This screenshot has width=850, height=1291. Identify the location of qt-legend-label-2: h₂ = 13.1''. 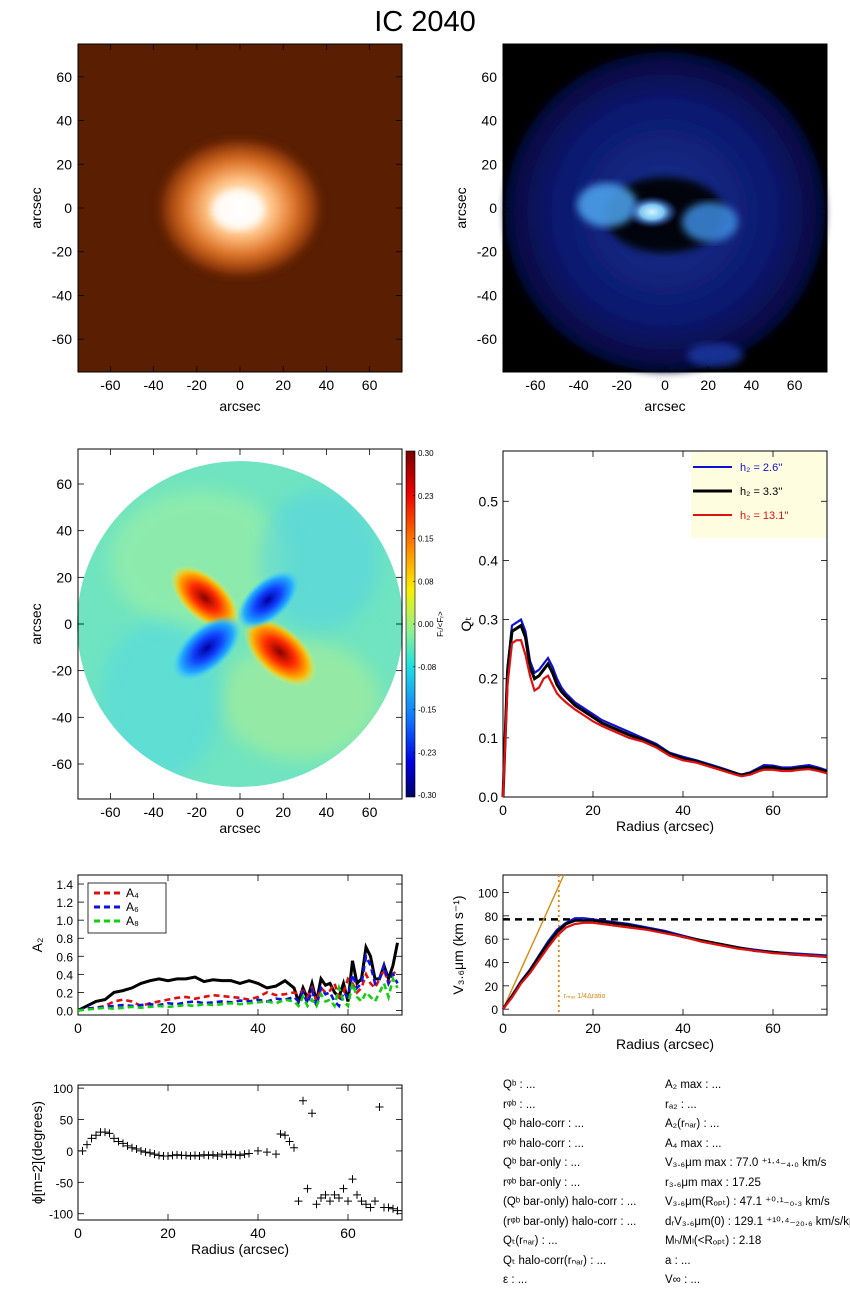
(764, 516).